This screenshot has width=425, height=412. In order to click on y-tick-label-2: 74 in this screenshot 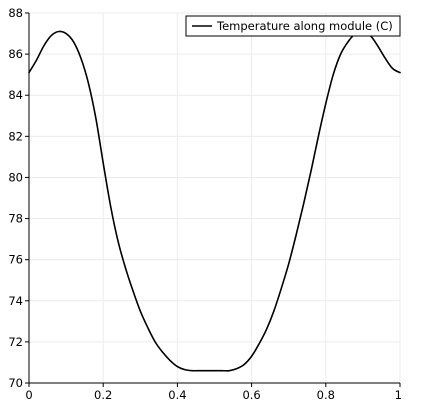, I will do `click(15, 301)`.